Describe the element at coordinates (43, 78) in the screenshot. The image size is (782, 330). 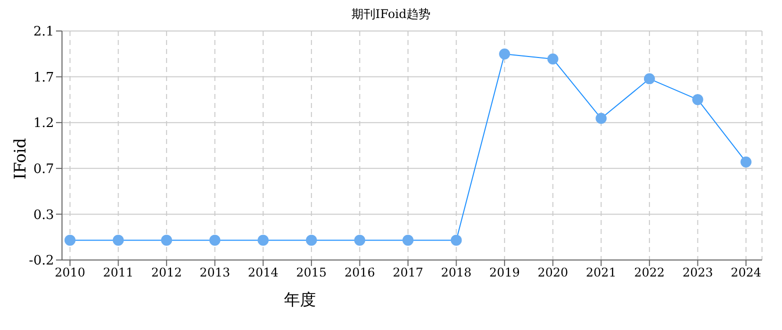
I see `y-tick-label: 1.7` at that location.